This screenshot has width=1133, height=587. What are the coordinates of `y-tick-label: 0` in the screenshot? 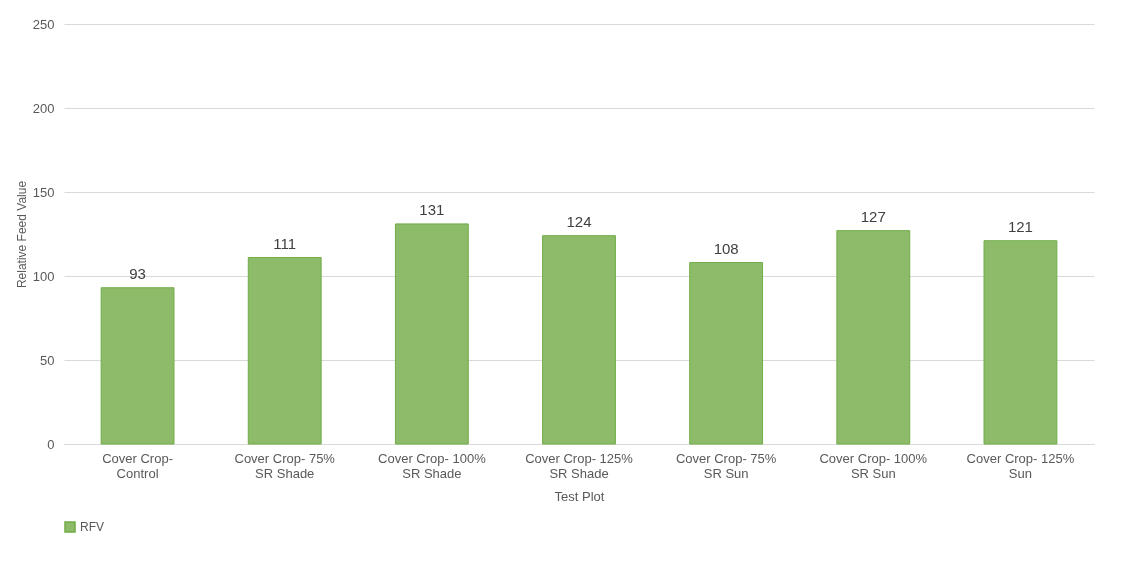 It's located at (51, 444).